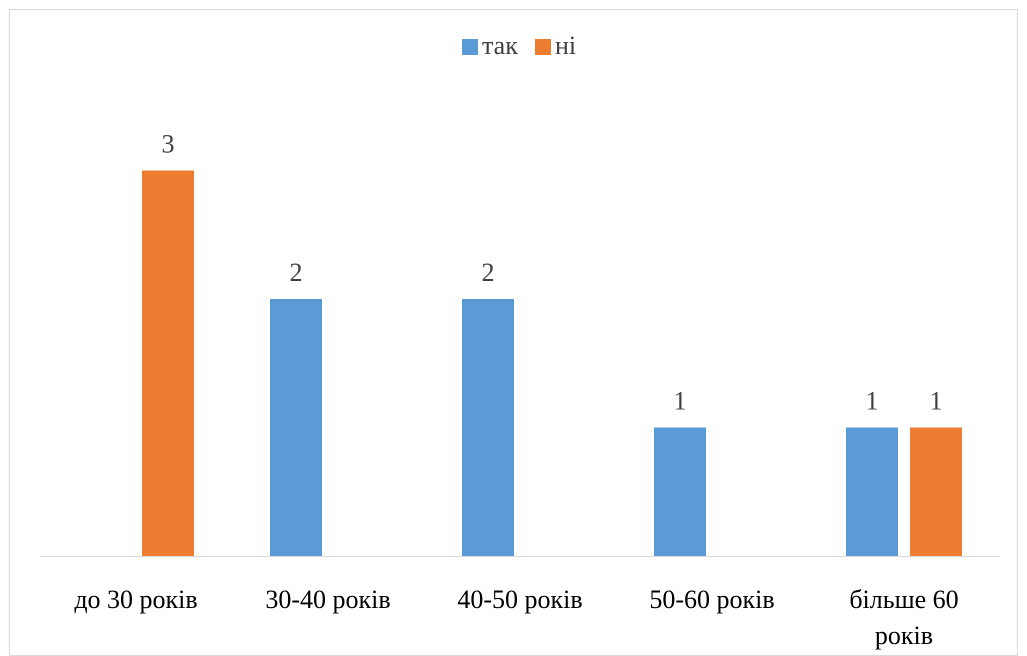 The width and height of the screenshot is (1027, 656). What do you see at coordinates (543, 47) in the screenshot?
I see `legend-swatch-ні` at bounding box center [543, 47].